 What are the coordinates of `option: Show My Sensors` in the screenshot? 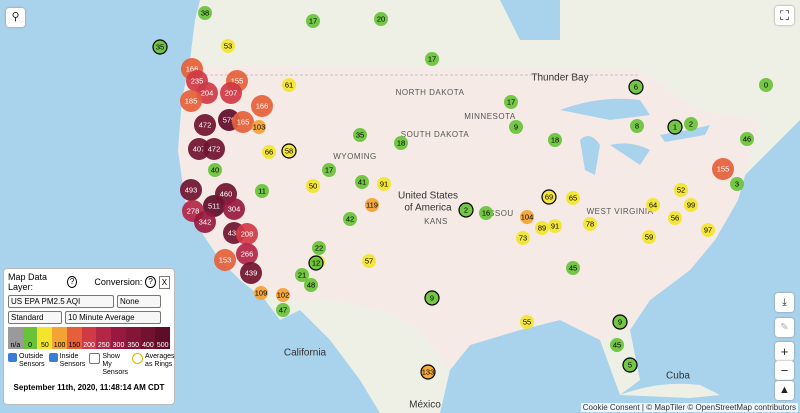 It's located at (108, 365).